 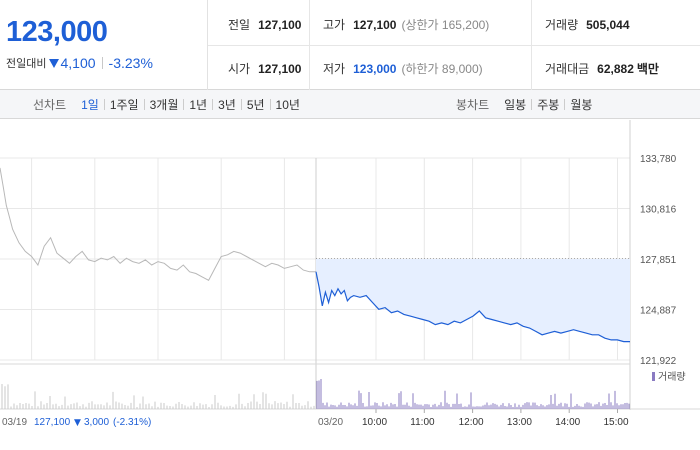 I want to click on low-stat: 저가 123,000 (하한가 89,000), so click(x=403, y=68).